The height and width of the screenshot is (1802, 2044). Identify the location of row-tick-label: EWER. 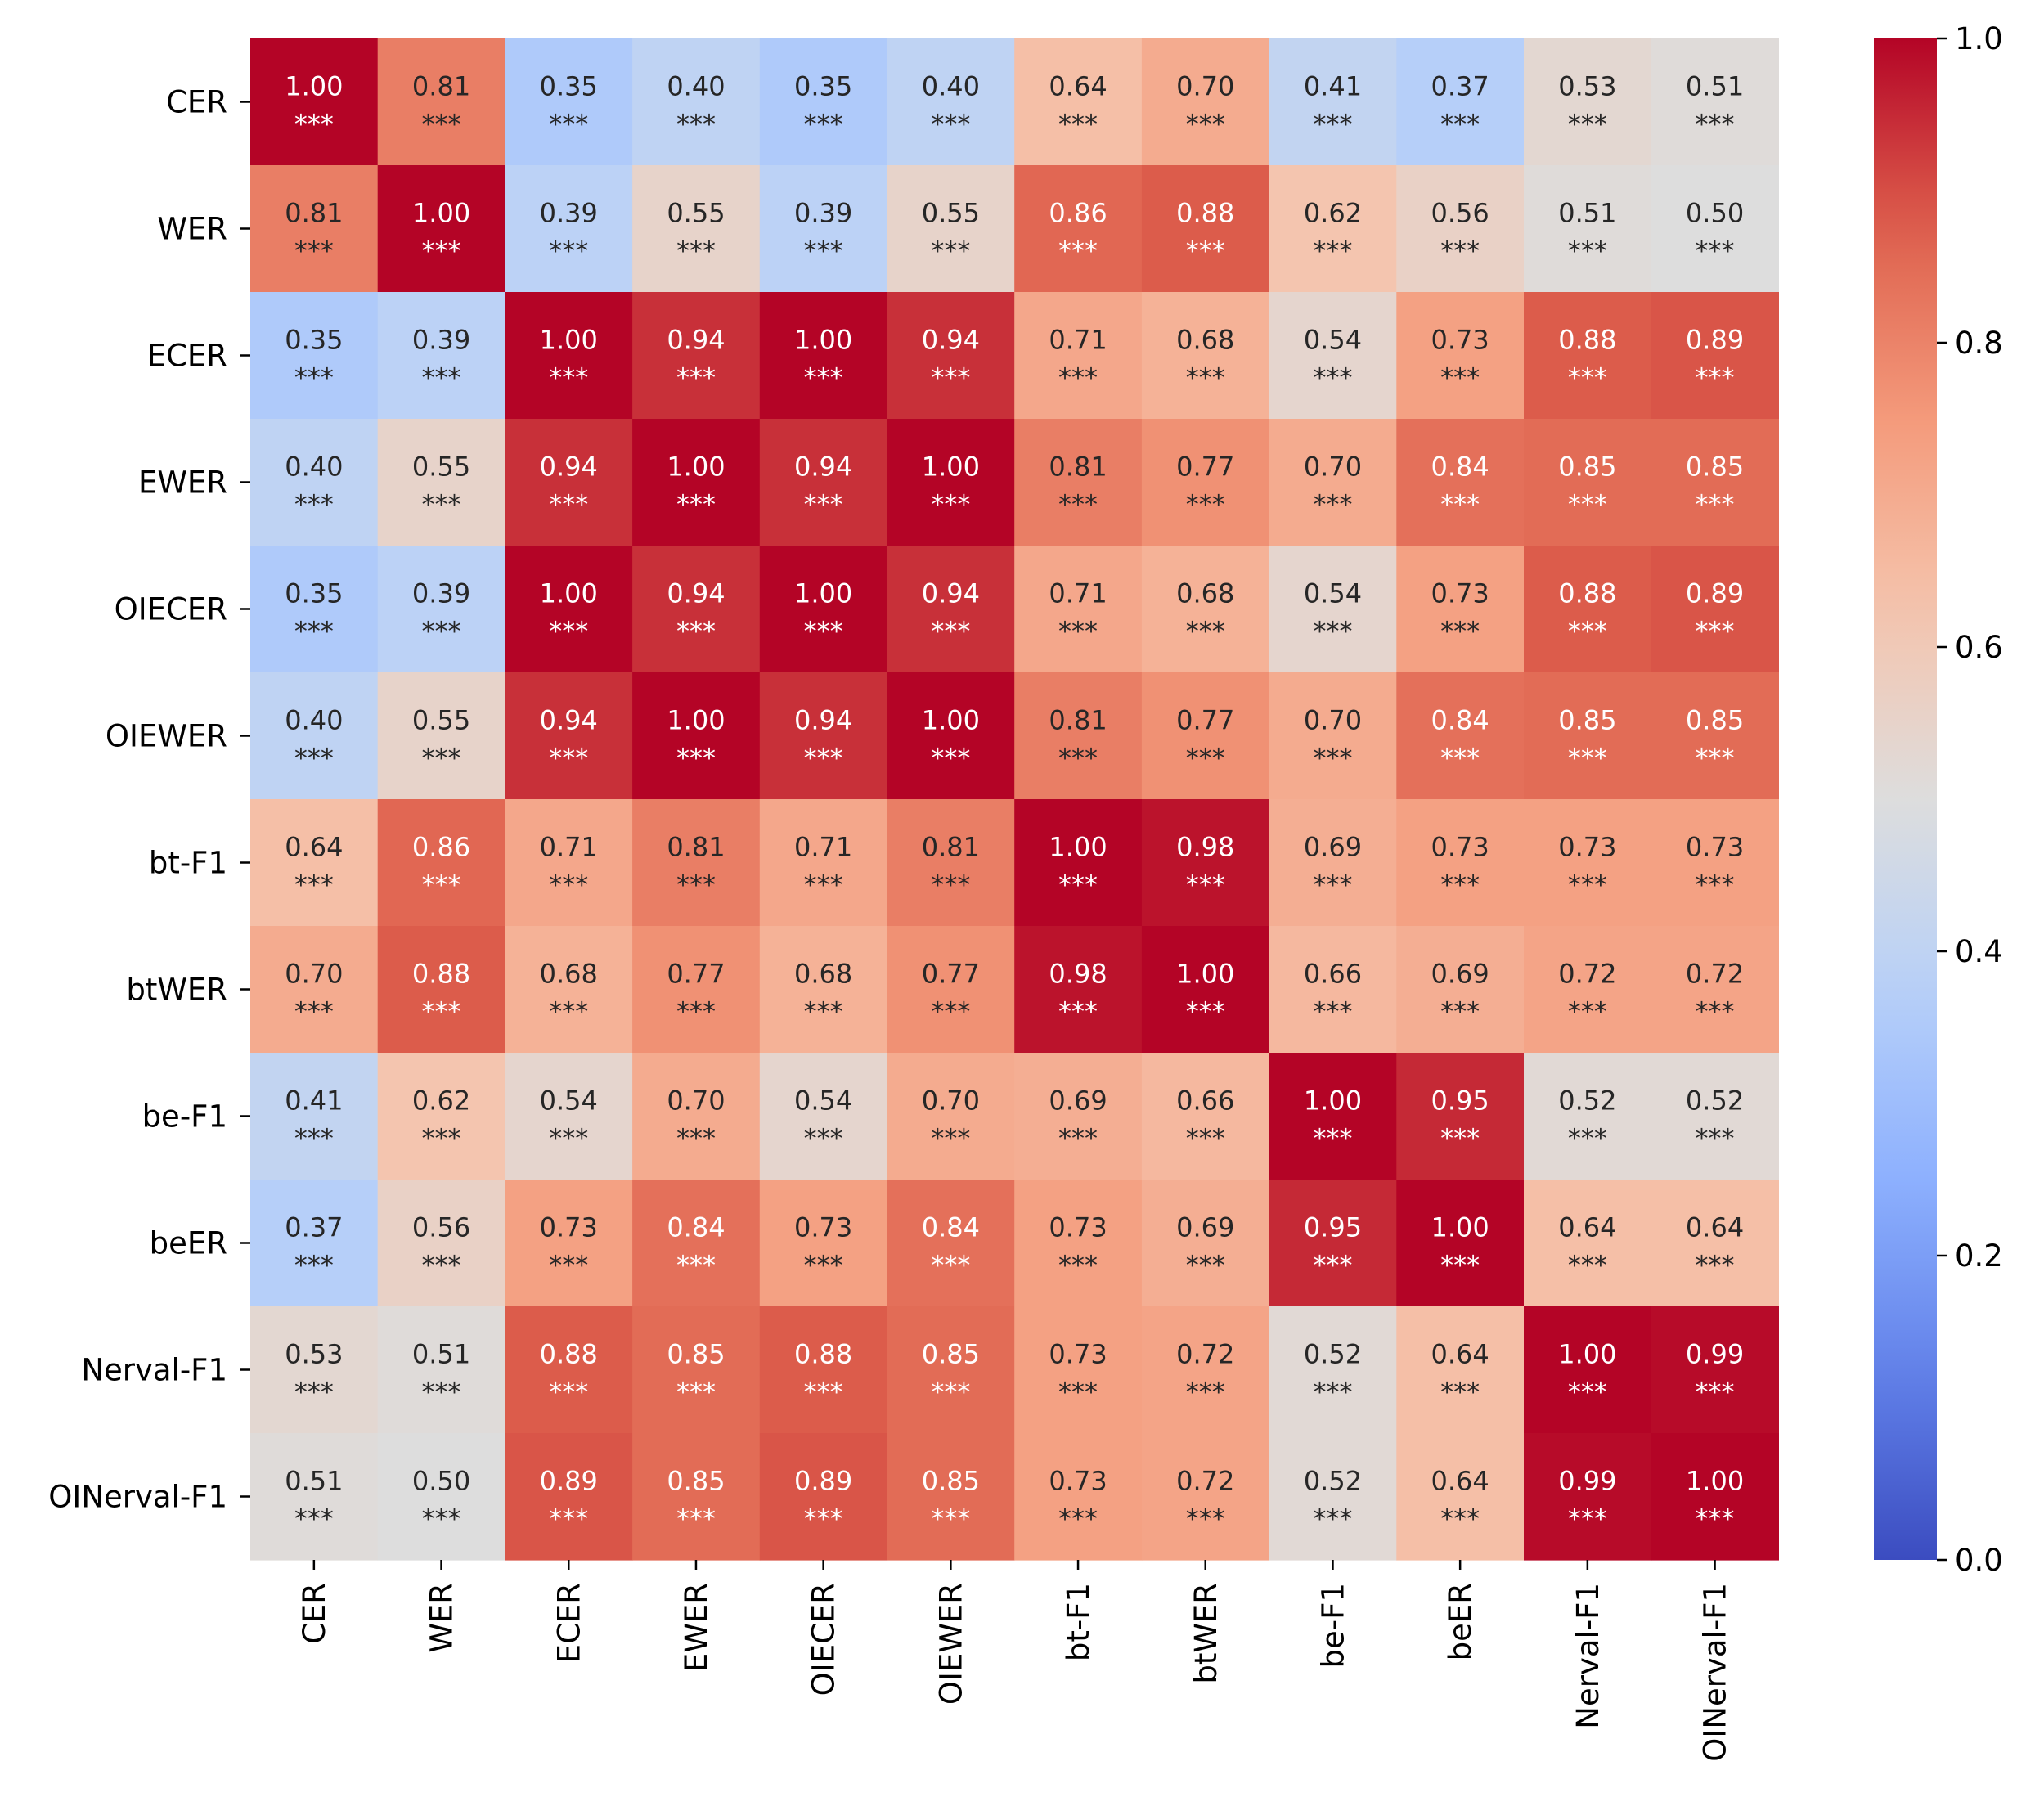
(182, 483).